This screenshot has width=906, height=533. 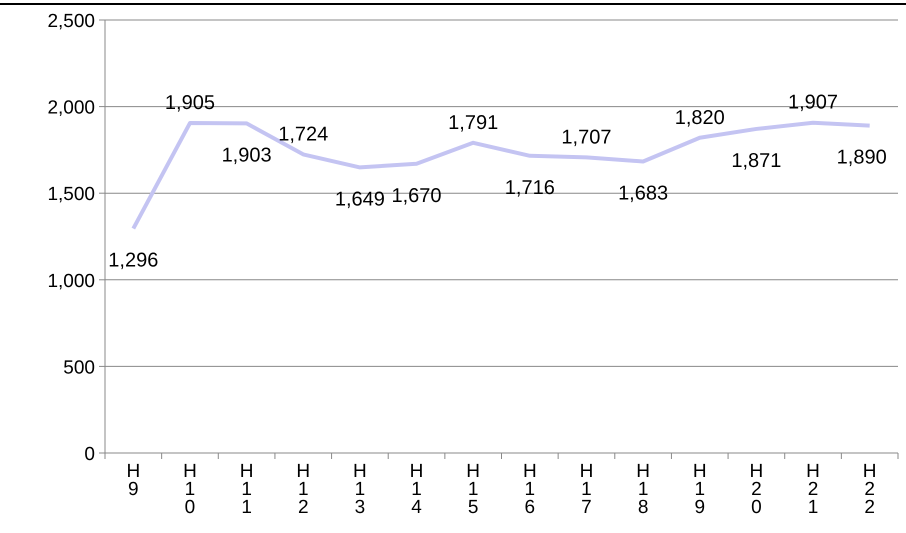 I want to click on x-tick-label: H15, so click(x=473, y=489).